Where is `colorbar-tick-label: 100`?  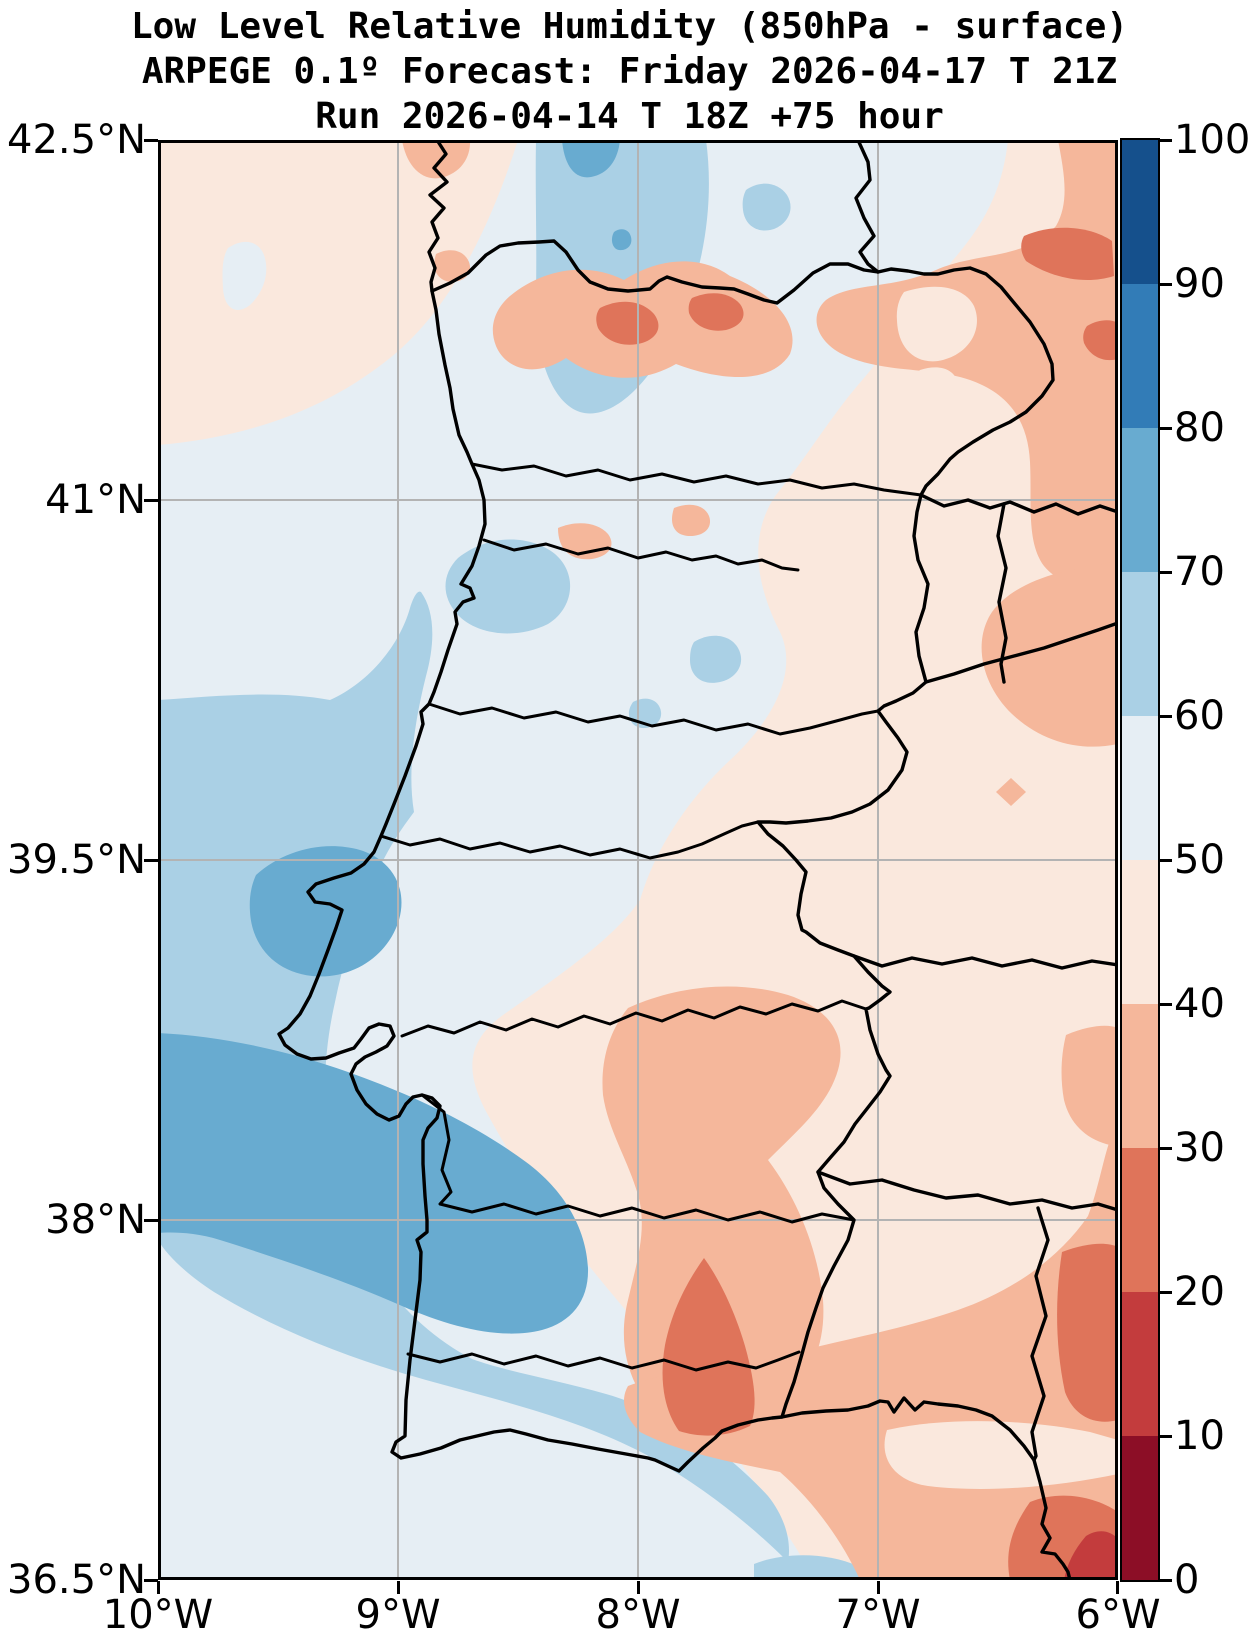 colorbar-tick-label: 100 is located at coordinates (1212, 140).